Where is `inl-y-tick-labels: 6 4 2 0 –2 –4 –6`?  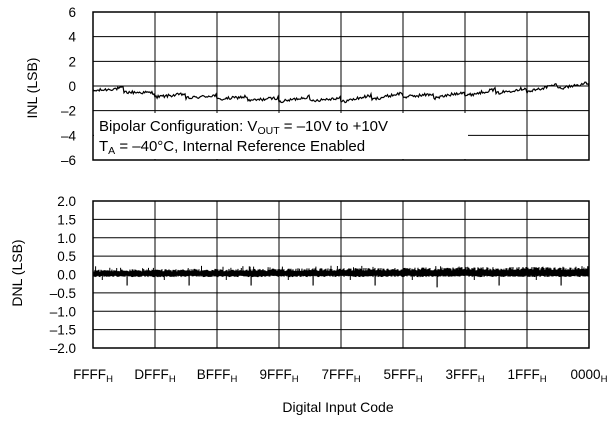
inl-y-tick-labels: 6 4 2 0 –2 –4 –6 is located at coordinates (69, 86).